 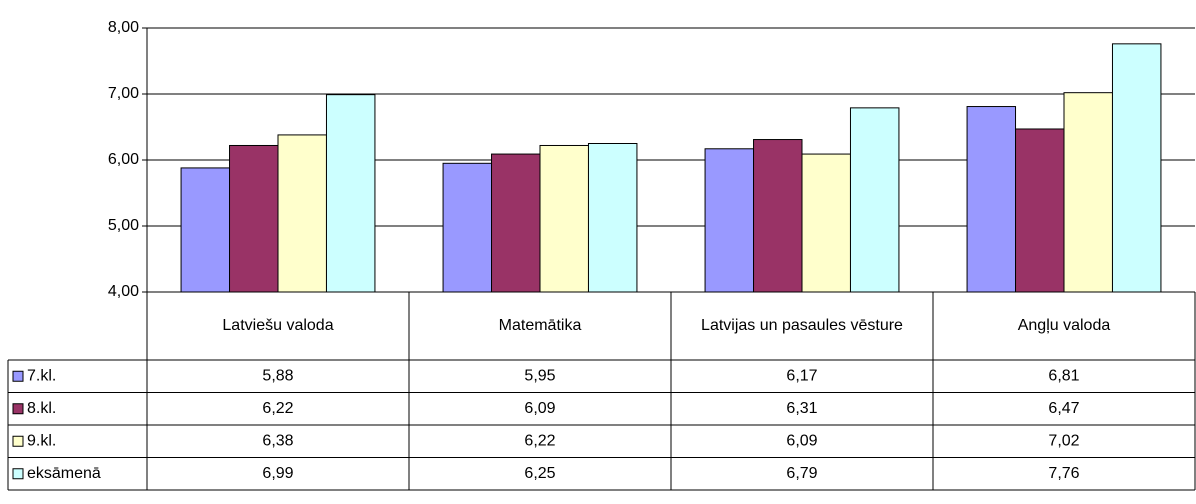 I want to click on x-tick-label: Latviešu valoda, so click(x=278, y=325).